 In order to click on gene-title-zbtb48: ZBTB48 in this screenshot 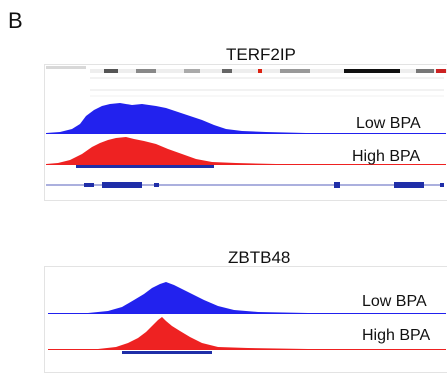, I will do `click(259, 257)`.